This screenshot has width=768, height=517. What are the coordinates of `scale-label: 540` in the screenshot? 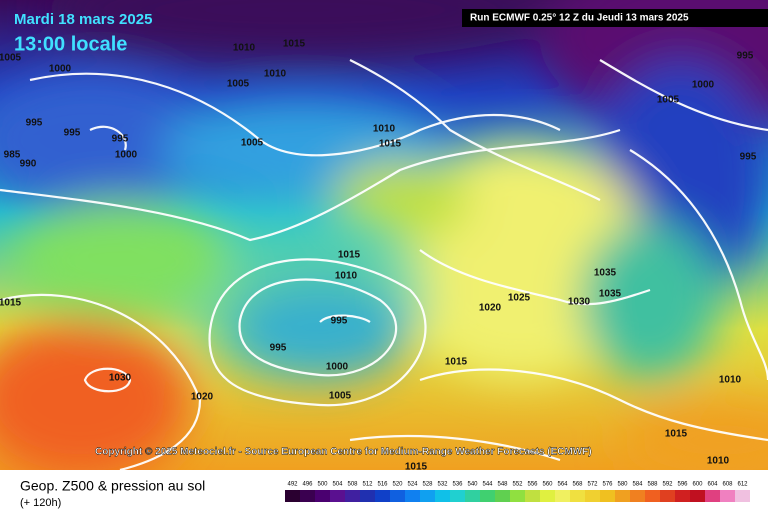 It's located at (472, 485).